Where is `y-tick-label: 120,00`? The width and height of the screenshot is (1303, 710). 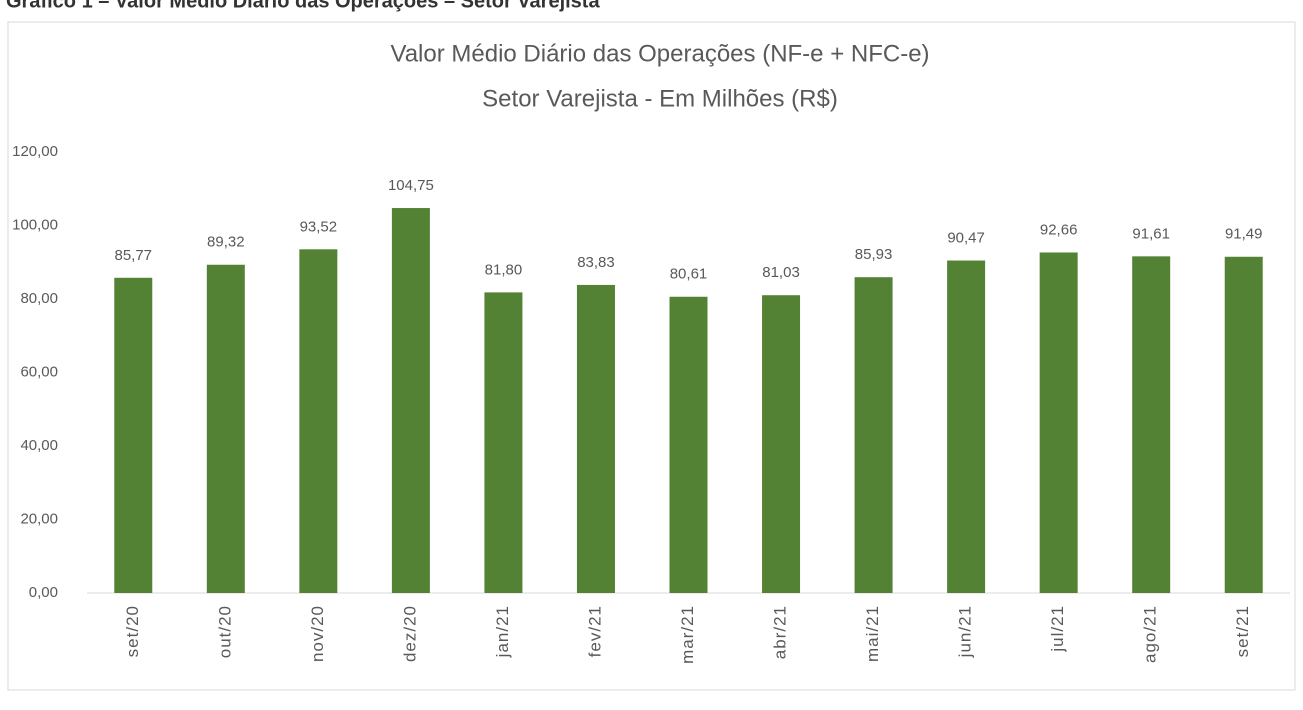
y-tick-label: 120,00 is located at coordinates (35, 151).